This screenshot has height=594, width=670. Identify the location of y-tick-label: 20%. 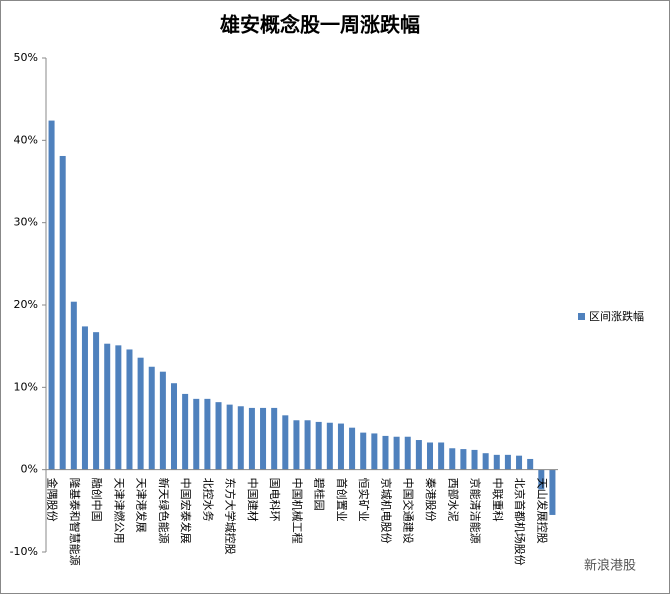
(26, 304).